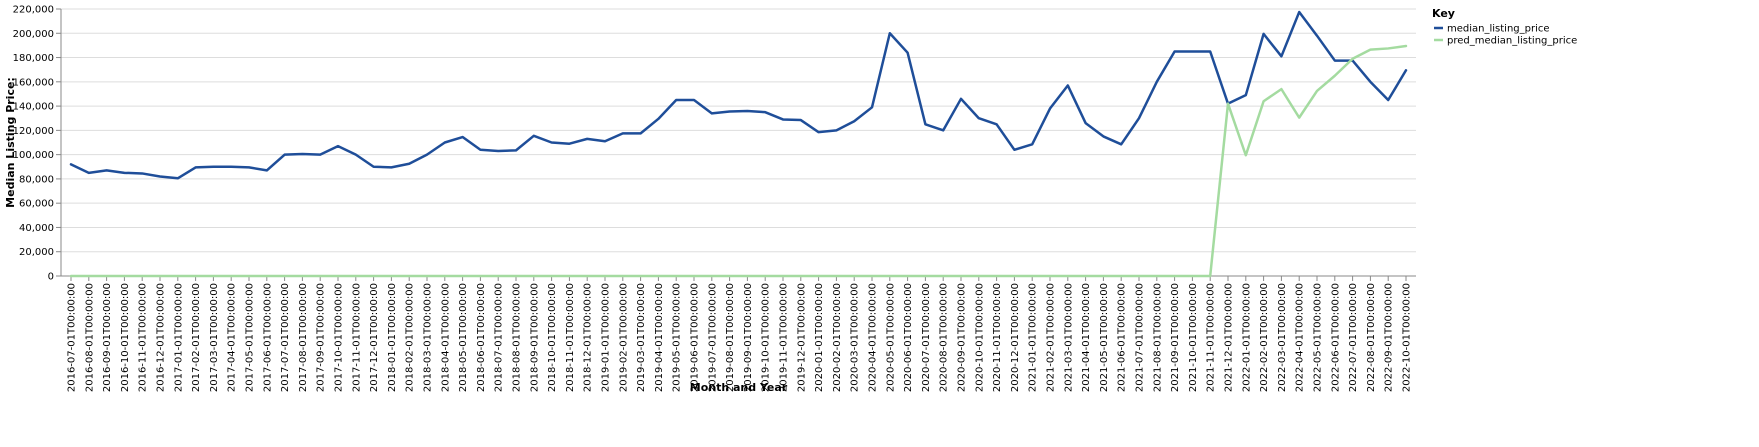  Describe the element at coordinates (570, 337) in the screenshot. I see `x-tick-label: 2018-11-01T00:00:00` at that location.